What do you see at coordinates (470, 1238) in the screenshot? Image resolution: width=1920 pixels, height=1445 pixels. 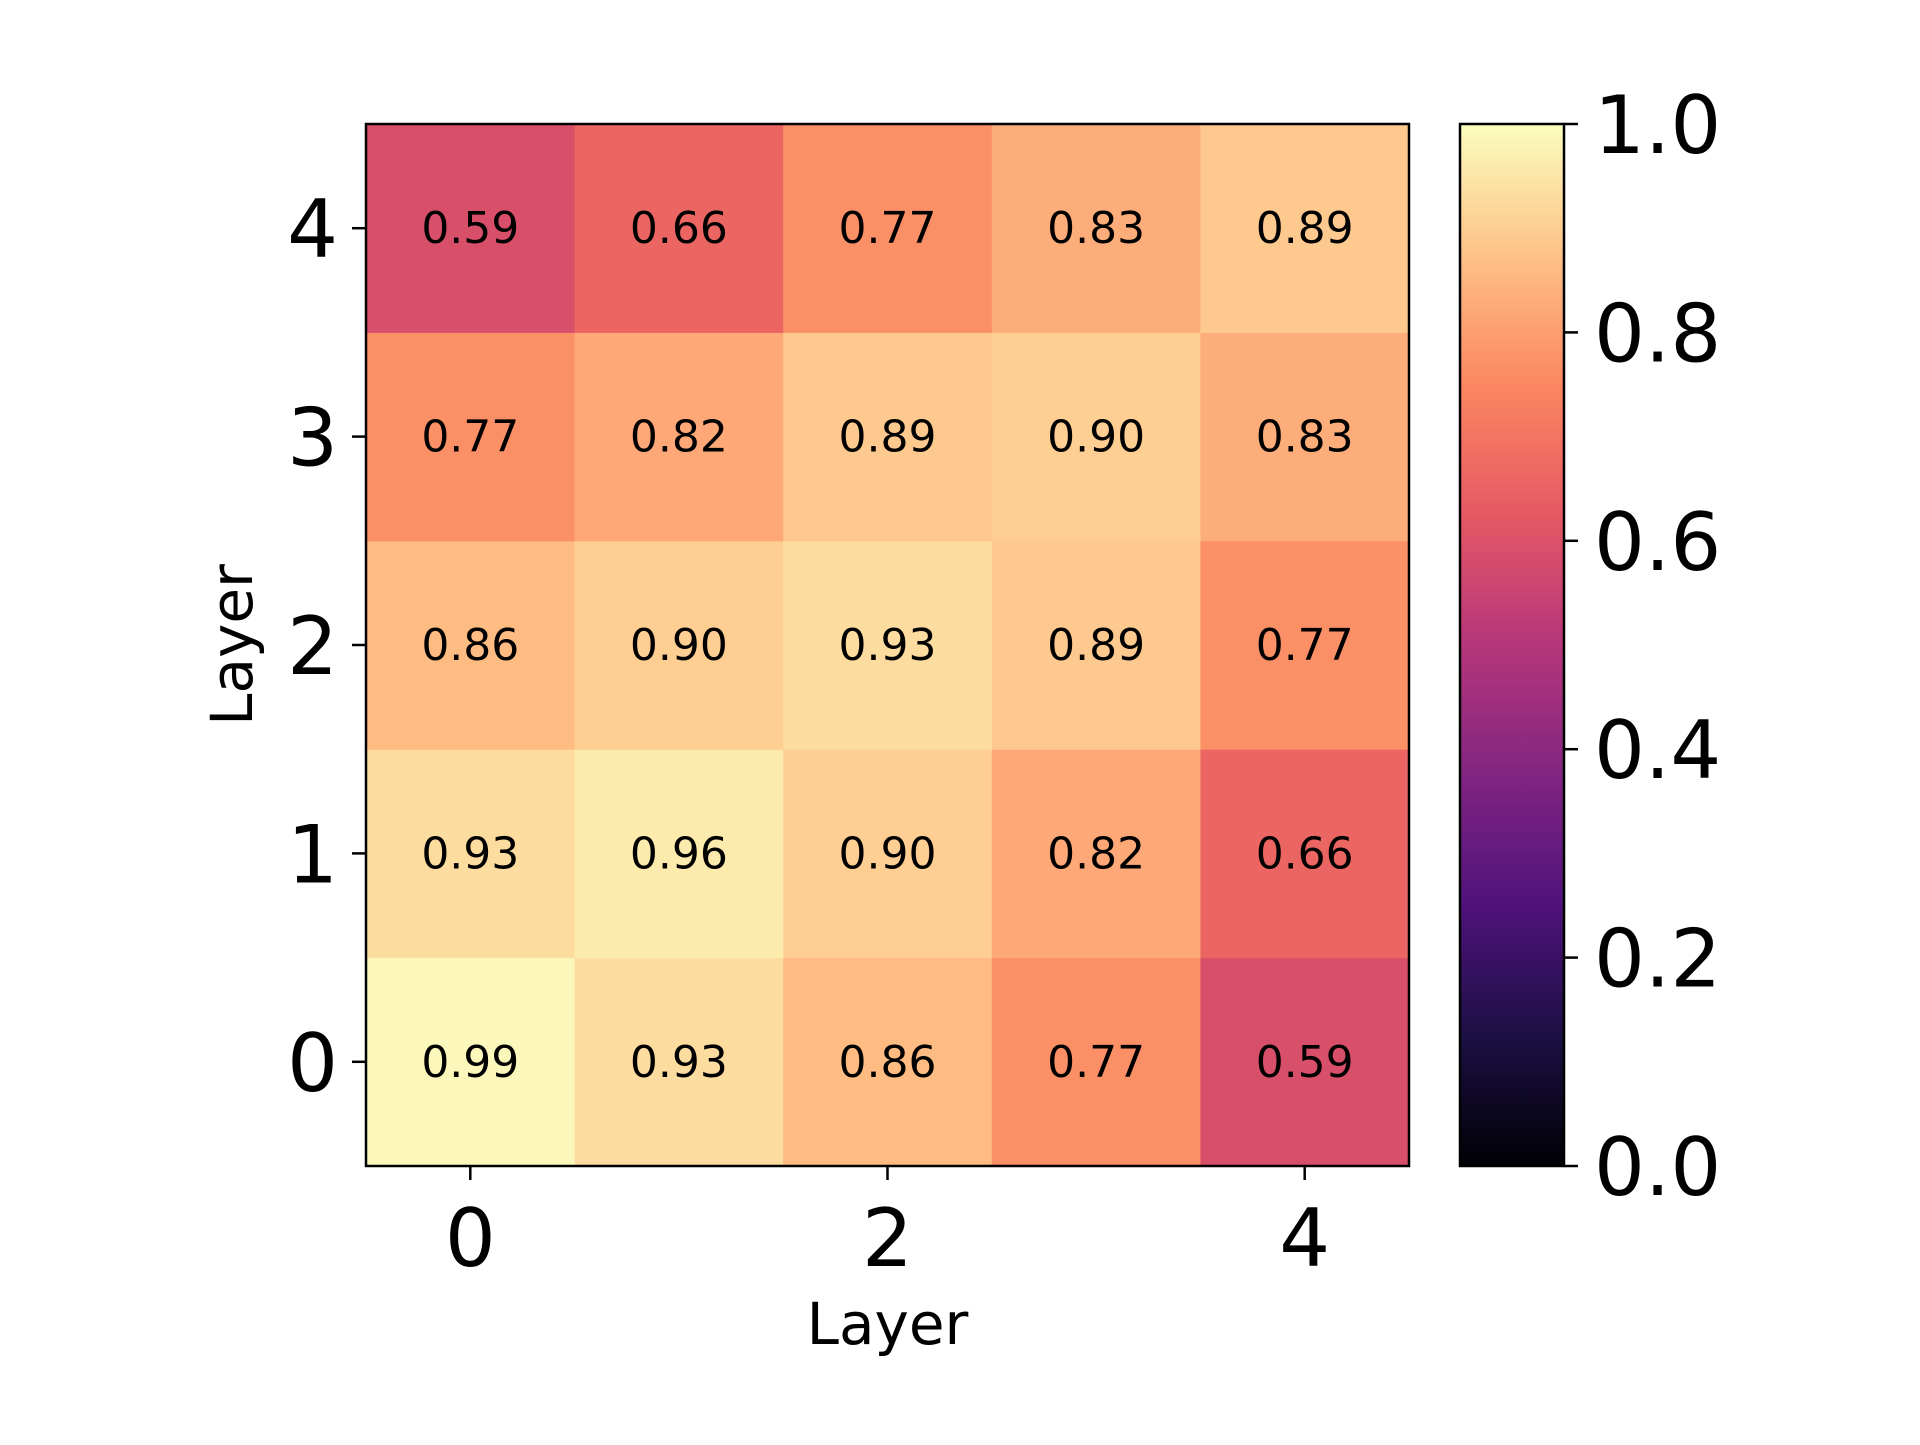 I see `x-tick-label: 0` at bounding box center [470, 1238].